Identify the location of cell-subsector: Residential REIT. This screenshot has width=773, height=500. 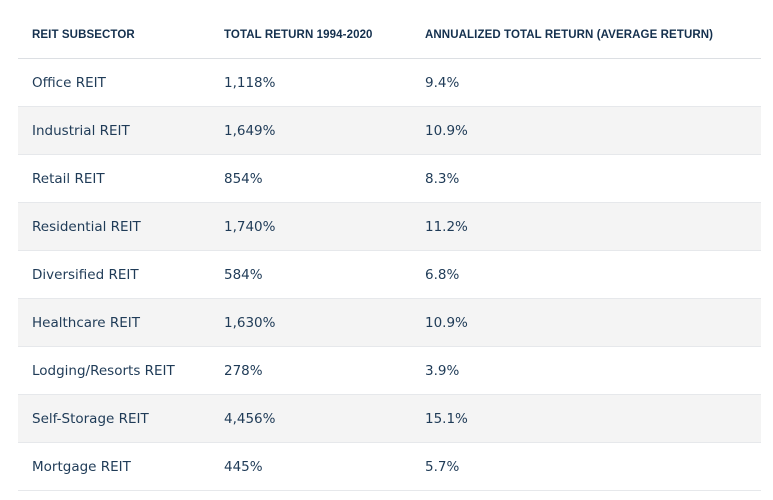
(114, 226).